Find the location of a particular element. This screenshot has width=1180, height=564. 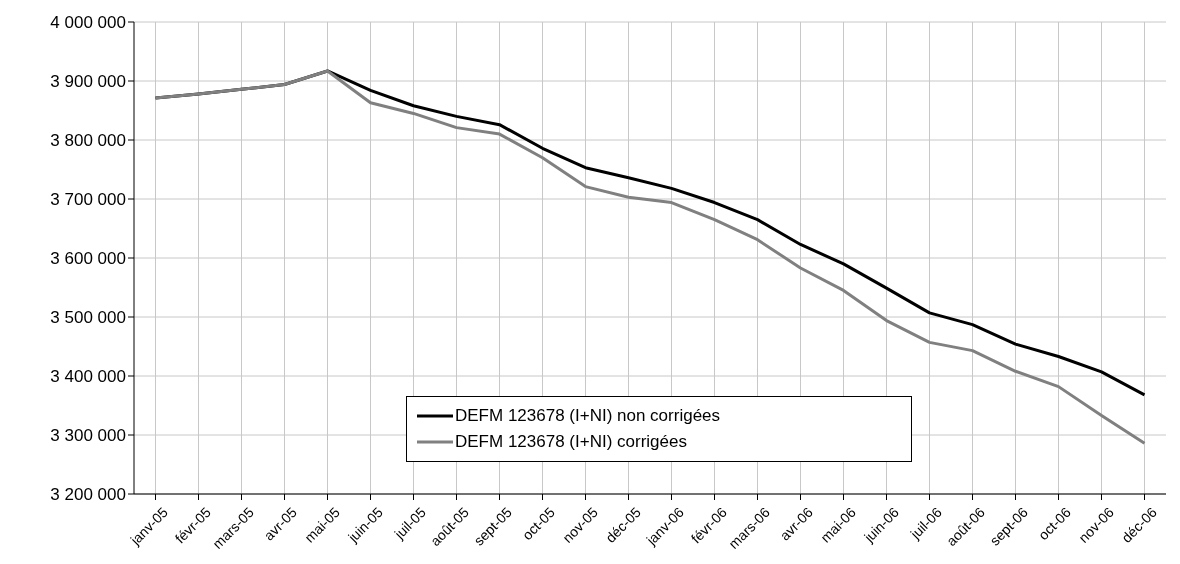

y-tick-label: 3 700 000 is located at coordinates (88, 200).